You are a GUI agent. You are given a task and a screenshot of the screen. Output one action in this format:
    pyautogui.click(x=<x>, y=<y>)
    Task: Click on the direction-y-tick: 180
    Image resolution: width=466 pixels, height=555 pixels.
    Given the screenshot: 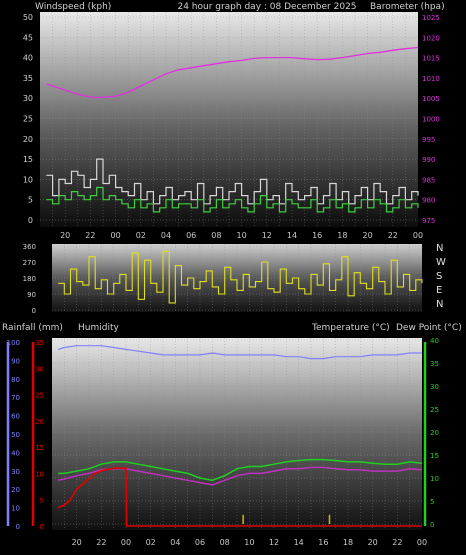 What is the action you would take?
    pyautogui.click(x=29, y=279)
    